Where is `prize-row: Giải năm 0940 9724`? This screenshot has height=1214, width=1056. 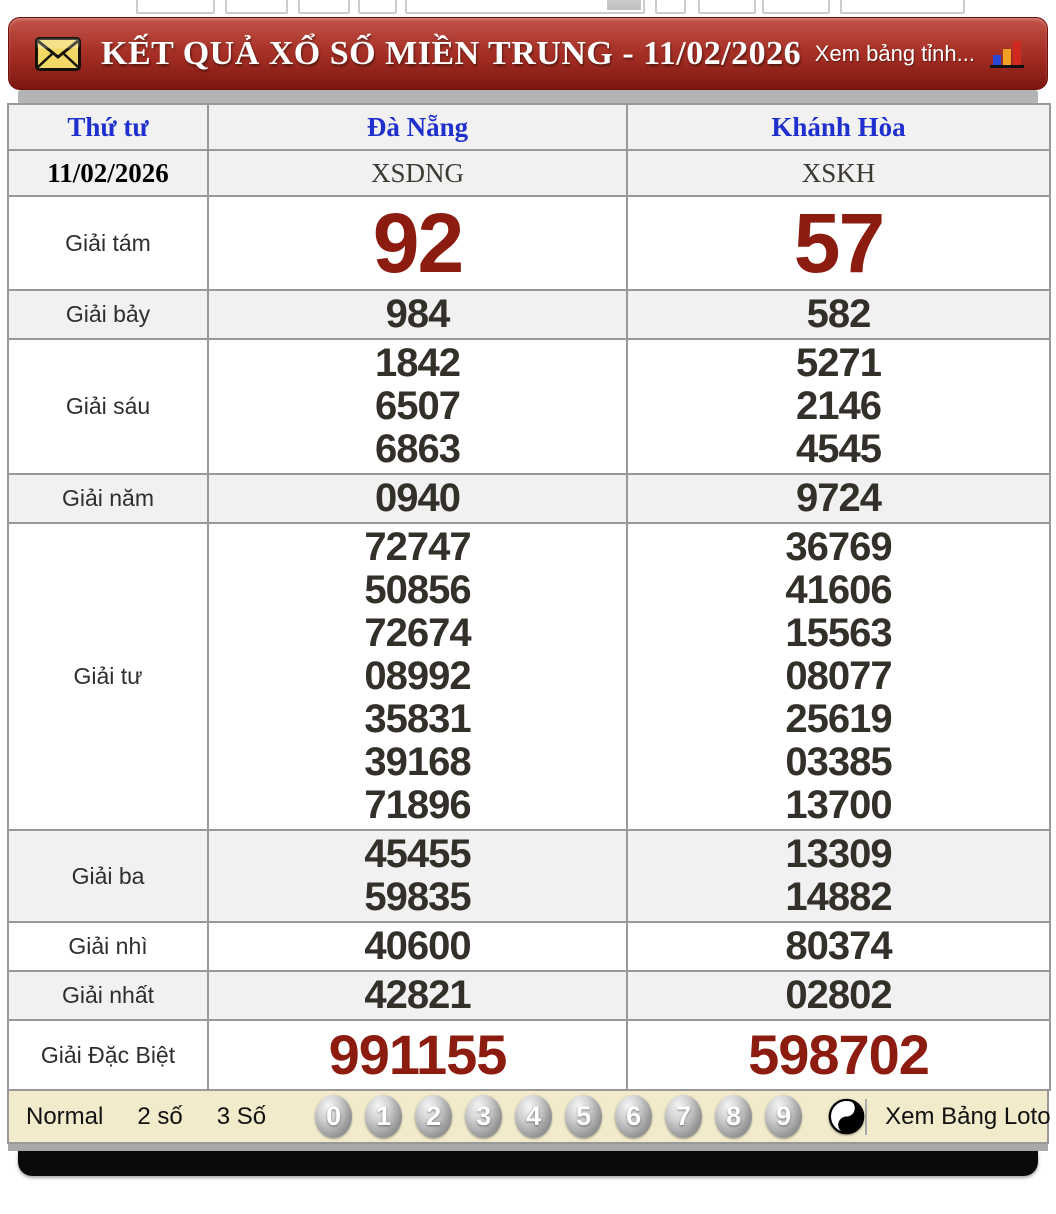
prize-row: Giải năm 0940 9724 is located at coordinates (529, 498).